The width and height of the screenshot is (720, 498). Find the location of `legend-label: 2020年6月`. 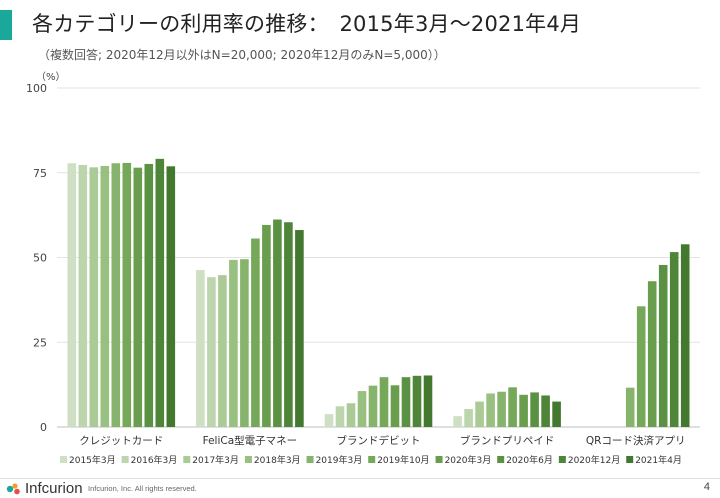

legend-label: 2020年6月 is located at coordinates (529, 460).